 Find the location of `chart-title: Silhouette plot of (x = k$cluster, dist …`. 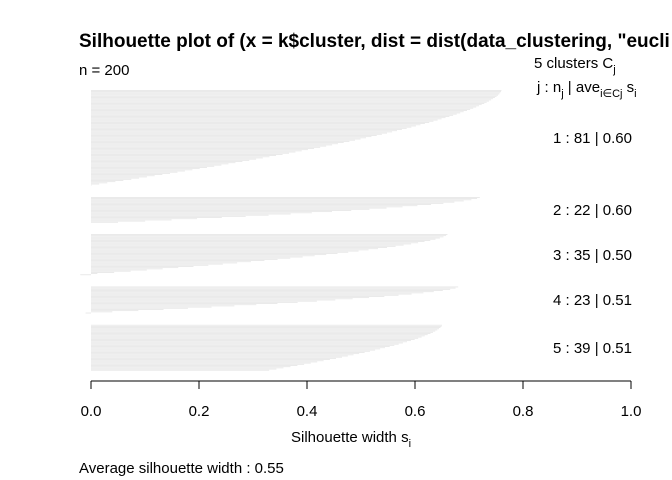

chart-title: Silhouette plot of (x = k$cluster, dist … is located at coordinates (374, 41).